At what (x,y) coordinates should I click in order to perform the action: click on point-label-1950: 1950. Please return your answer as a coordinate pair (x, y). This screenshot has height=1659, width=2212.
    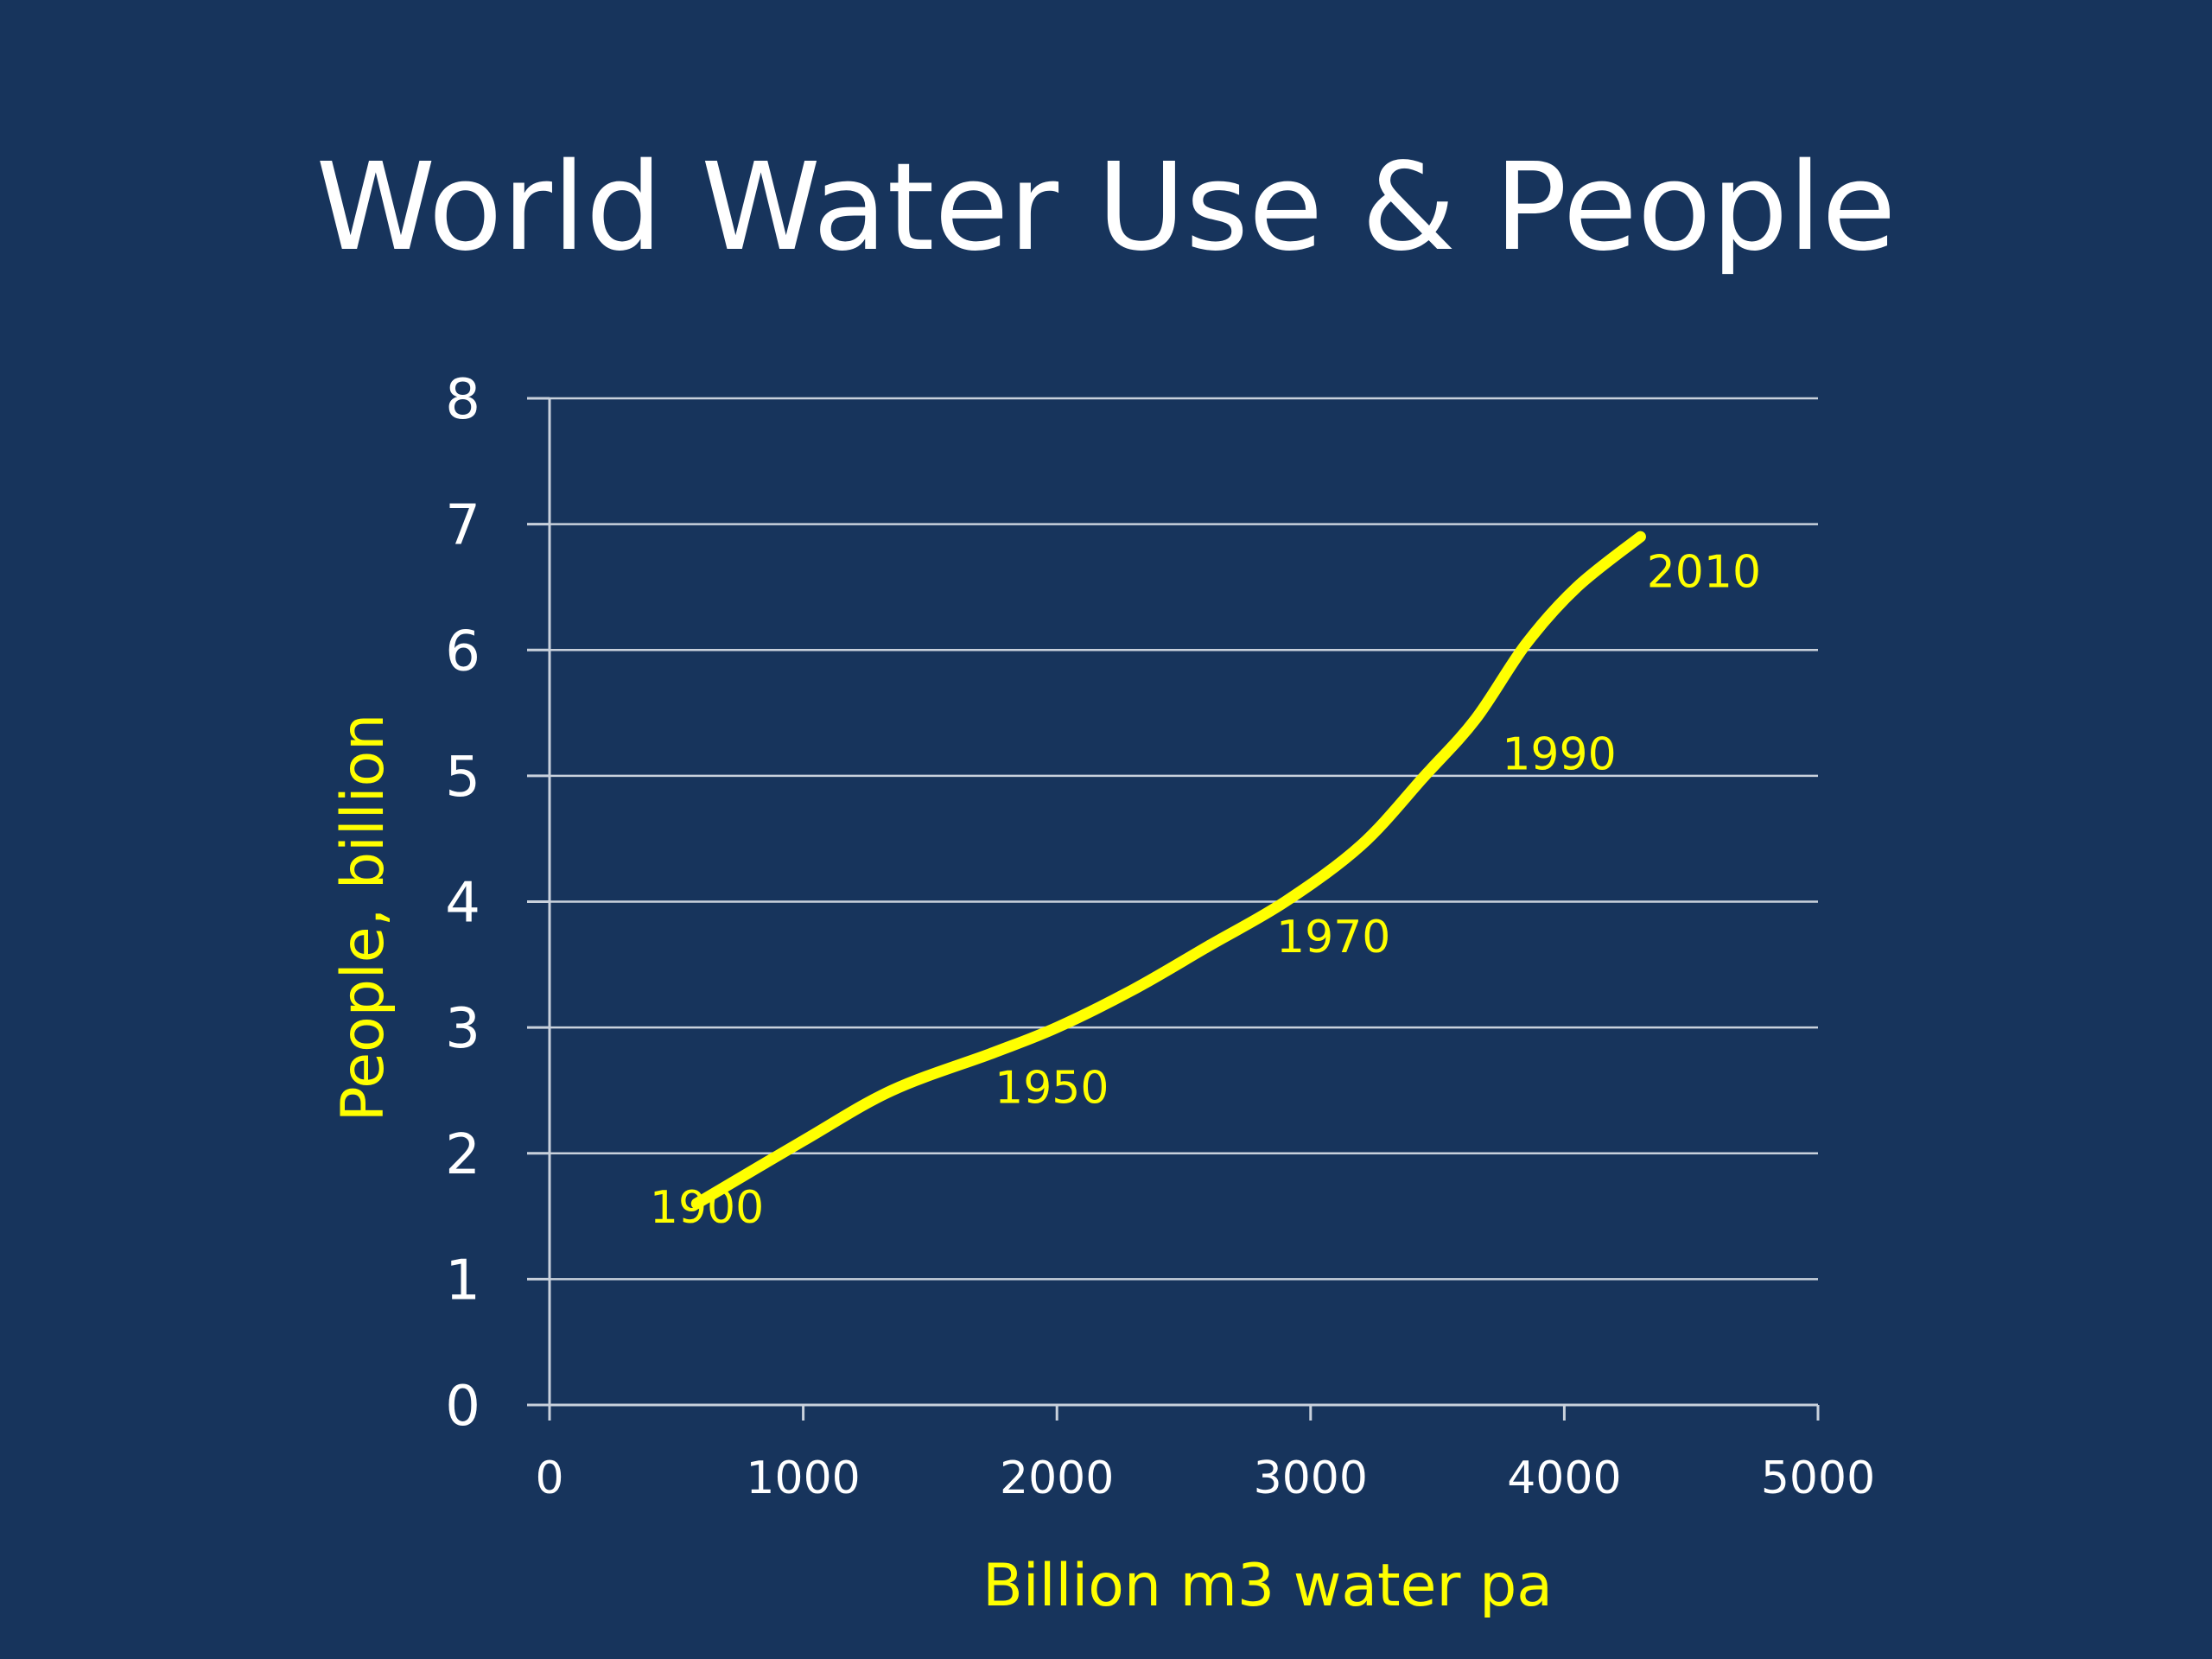
    Looking at the image, I should click on (1052, 1089).